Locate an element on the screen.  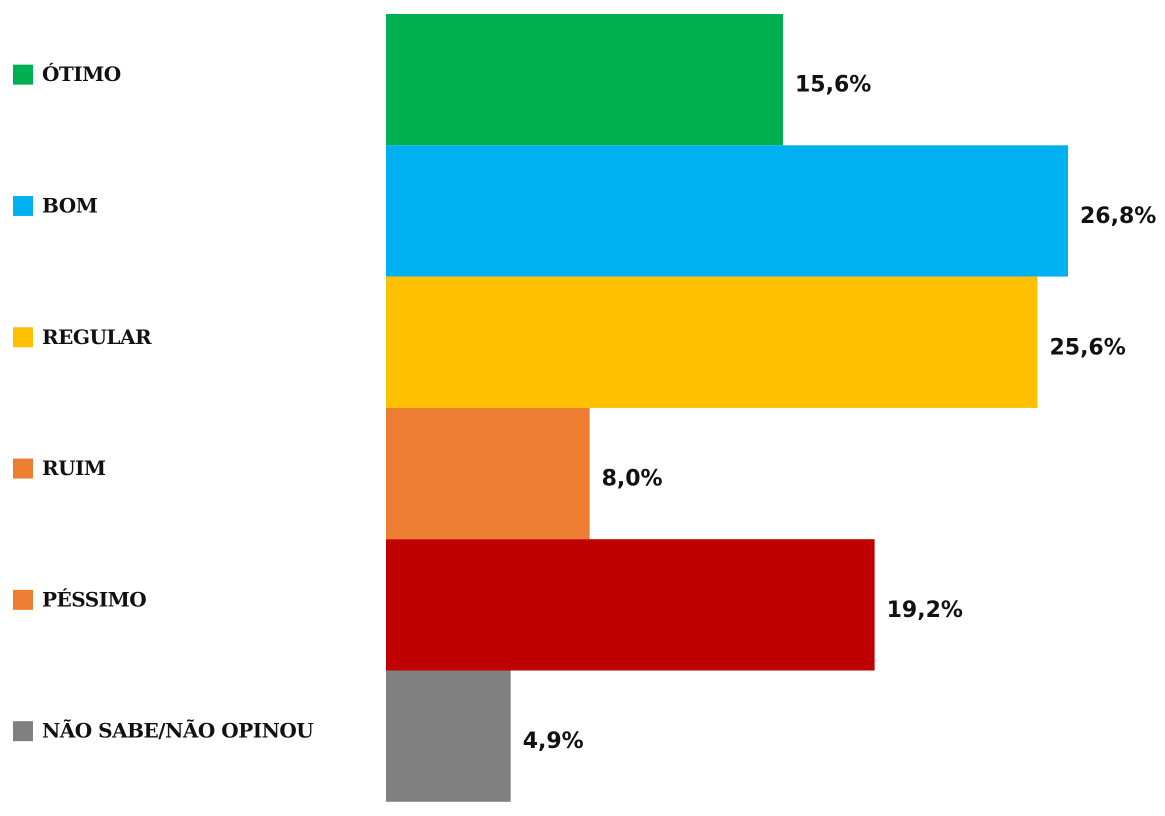
category-label: BOM is located at coordinates (70, 205).